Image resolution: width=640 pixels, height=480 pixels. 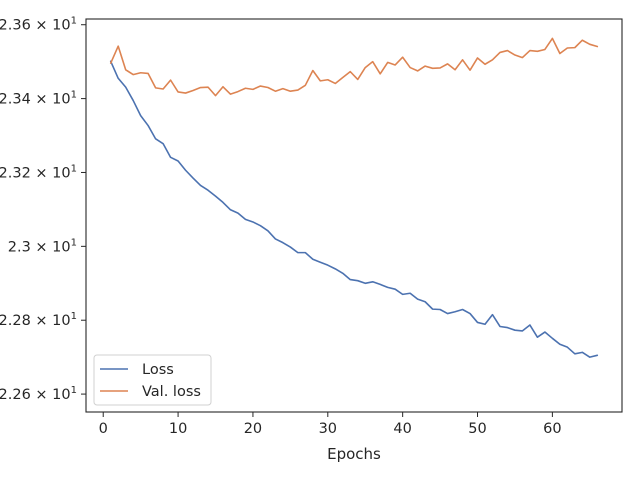 What do you see at coordinates (402, 429) in the screenshot?
I see `x-tick-label: 40` at bounding box center [402, 429].